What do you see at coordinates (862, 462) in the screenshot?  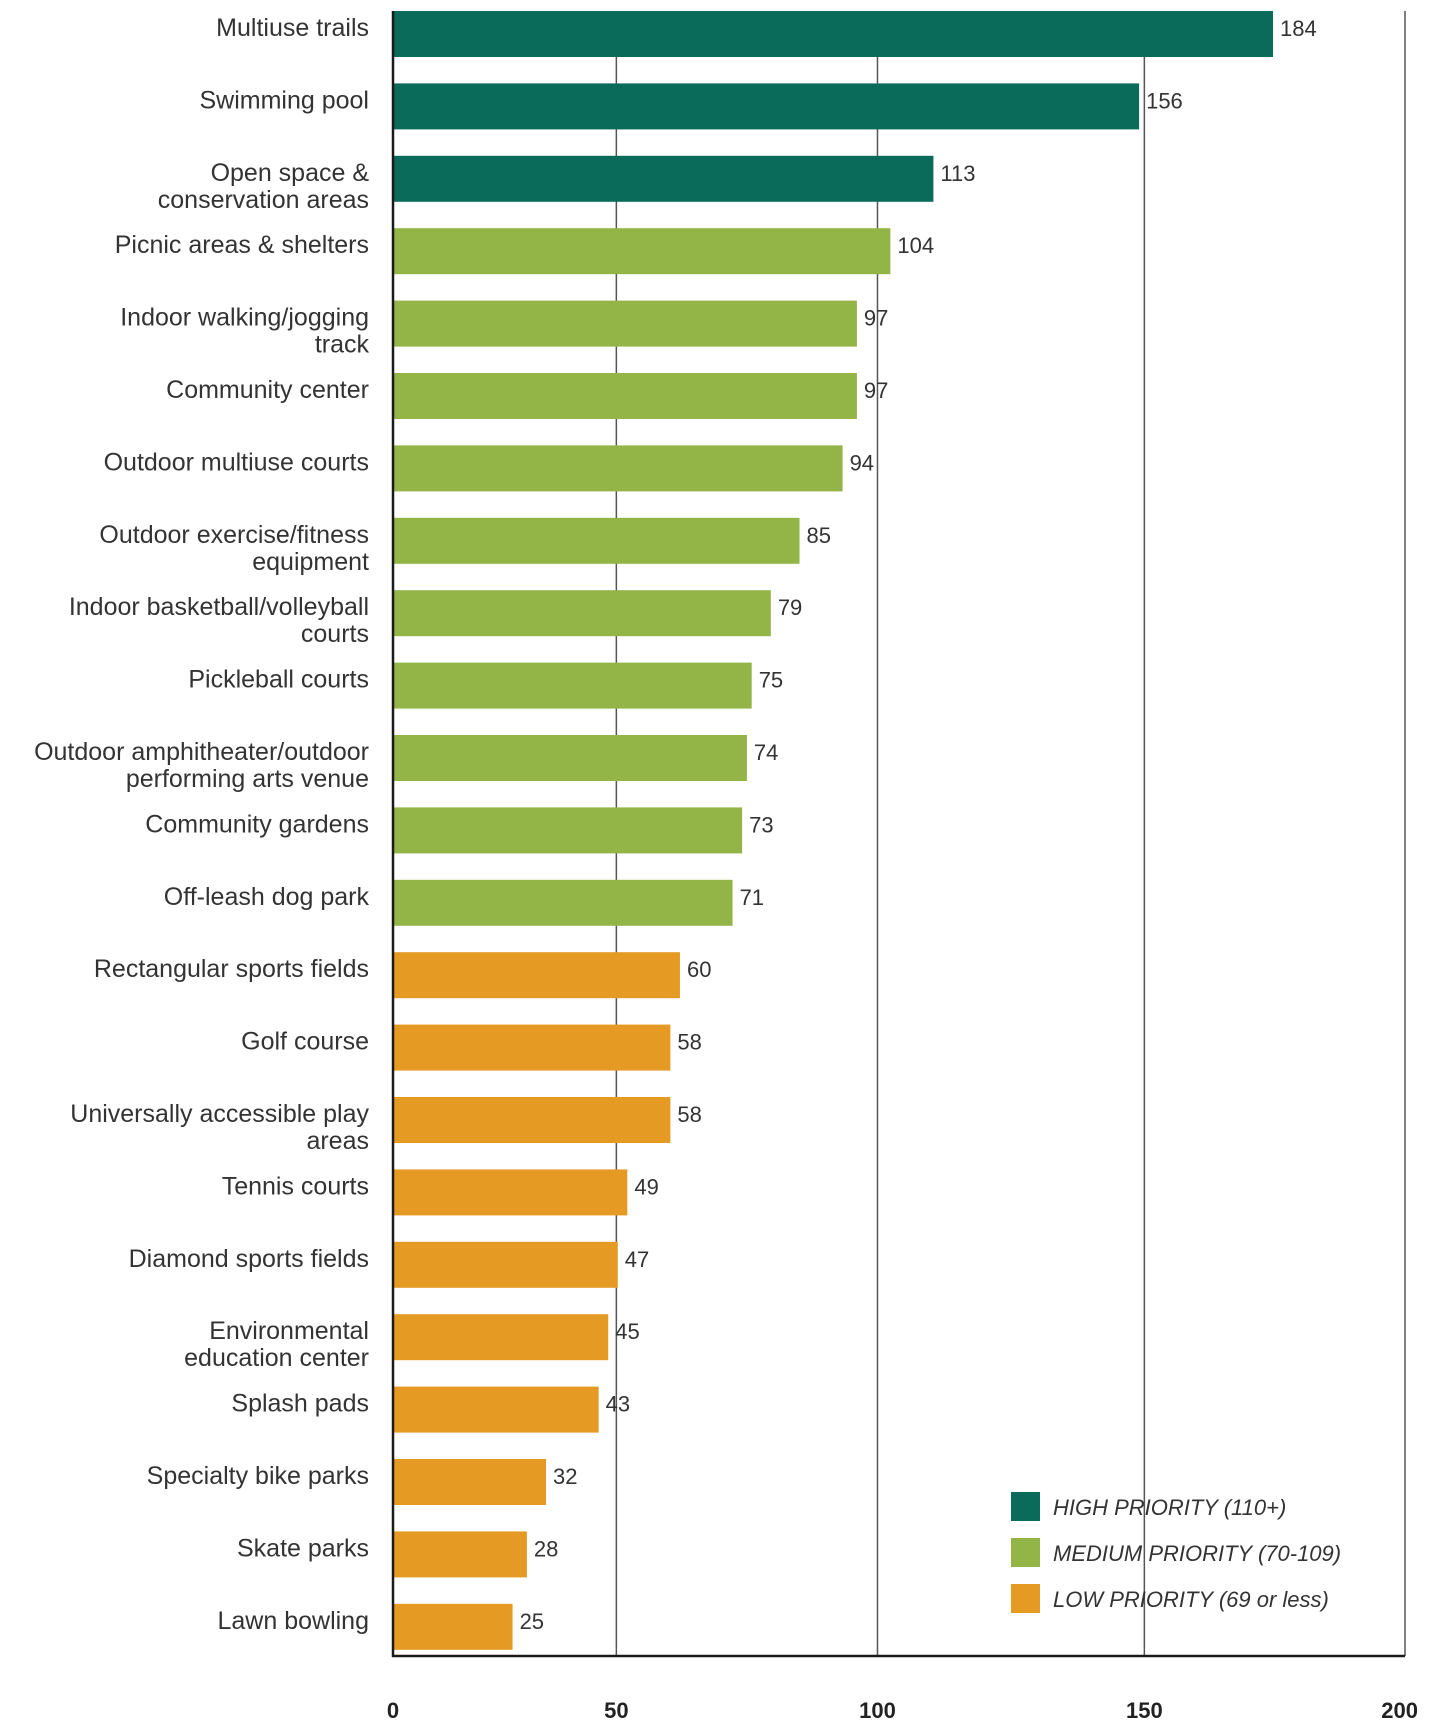 I see `value-label-7: 94` at bounding box center [862, 462].